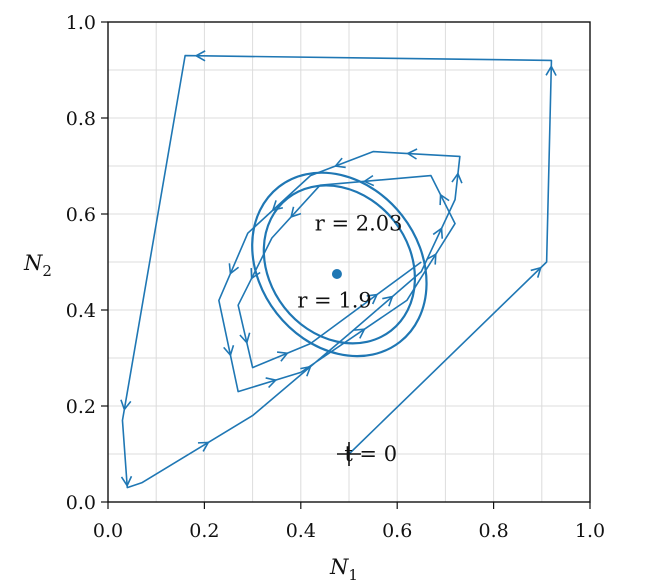 This screenshot has height=585, width=655. I want to click on y-tick-label: 0.8, so click(81, 119).